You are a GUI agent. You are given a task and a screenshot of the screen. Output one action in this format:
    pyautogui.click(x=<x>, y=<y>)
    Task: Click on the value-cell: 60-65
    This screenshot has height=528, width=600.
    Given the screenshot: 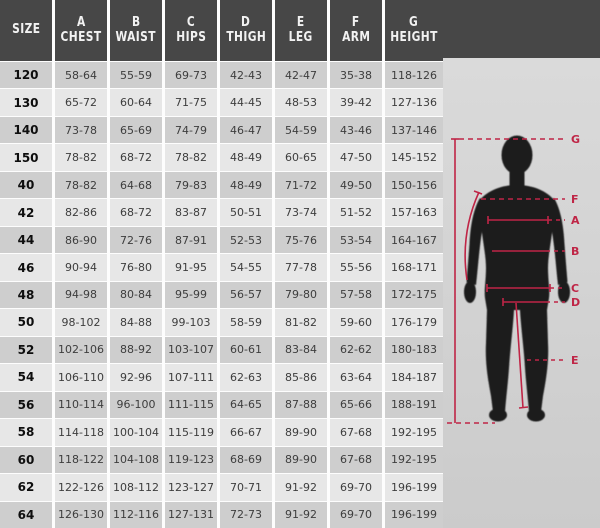 What is the action you would take?
    pyautogui.click(x=301, y=157)
    